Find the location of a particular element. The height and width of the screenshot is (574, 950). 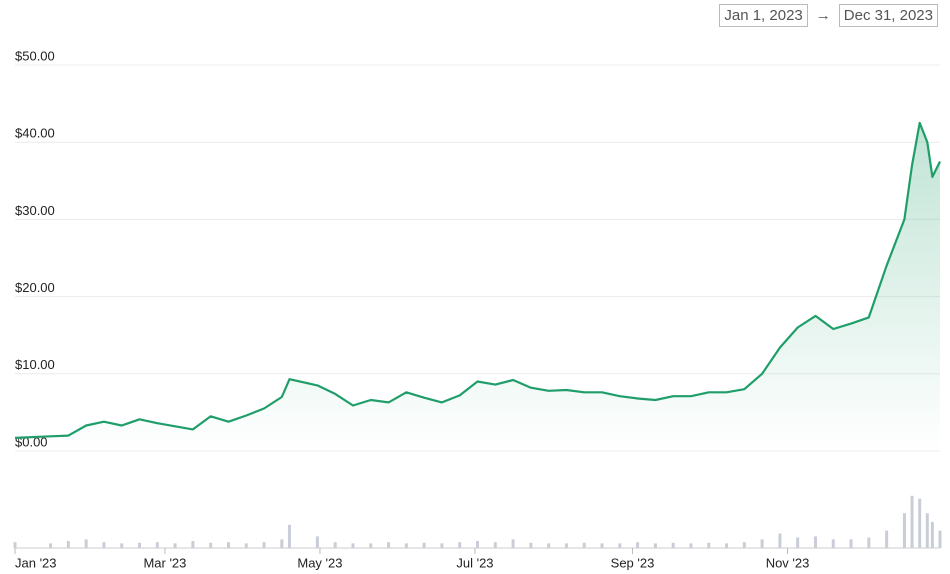

y-tick-label: $10.00 is located at coordinates (35, 364).